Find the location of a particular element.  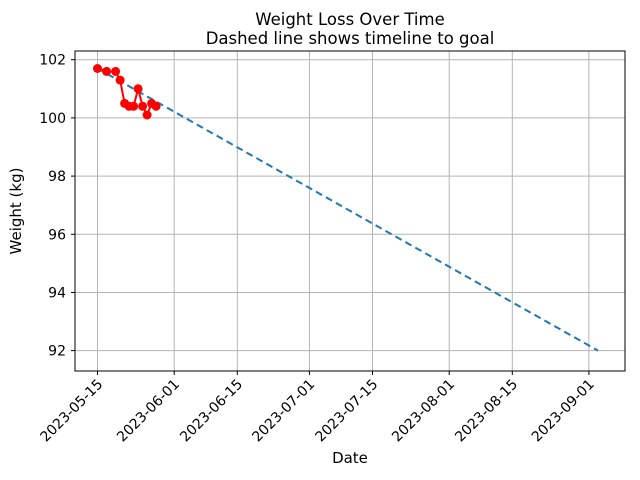

svg-text: 98 is located at coordinates (57, 177).